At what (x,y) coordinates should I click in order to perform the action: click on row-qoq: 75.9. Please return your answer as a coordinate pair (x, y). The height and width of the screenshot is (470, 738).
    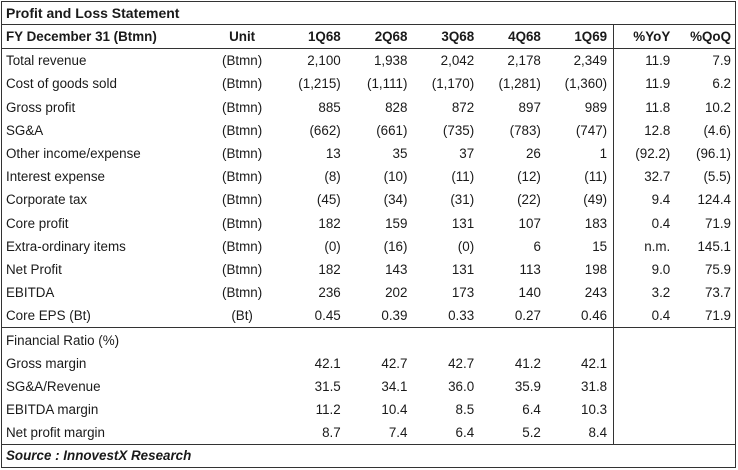
    Looking at the image, I should click on (717, 269).